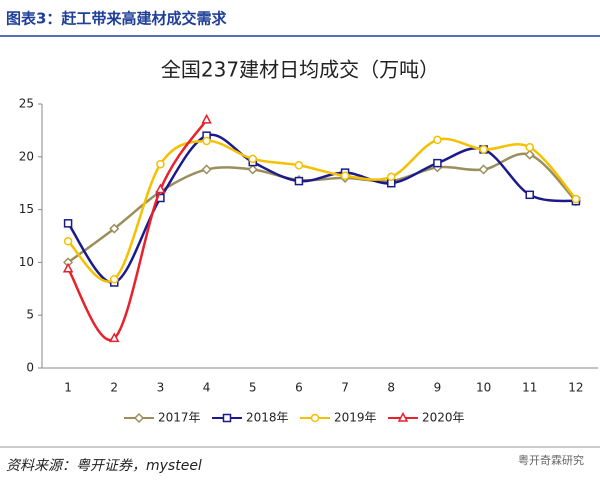 This screenshot has height=484, width=600. What do you see at coordinates (161, 388) in the screenshot?
I see `x-tick-label: 3` at bounding box center [161, 388].